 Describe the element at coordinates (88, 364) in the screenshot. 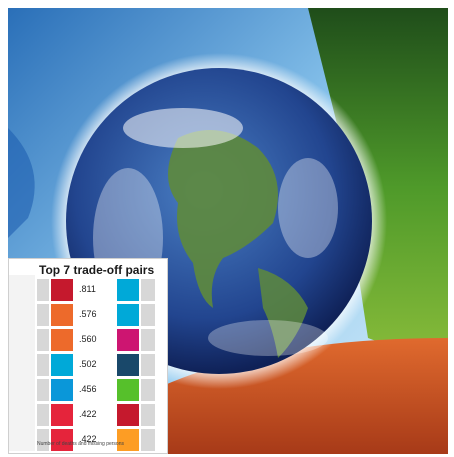

I see `row-value: .502` at that location.